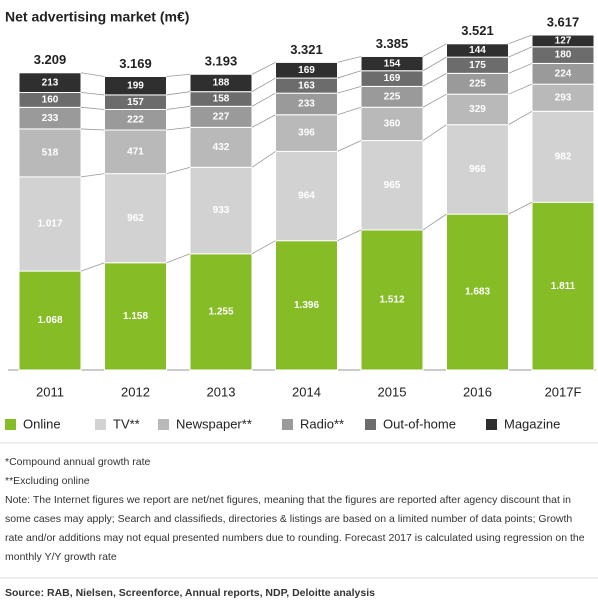  I want to click on total-label: 3.193, so click(221, 61).